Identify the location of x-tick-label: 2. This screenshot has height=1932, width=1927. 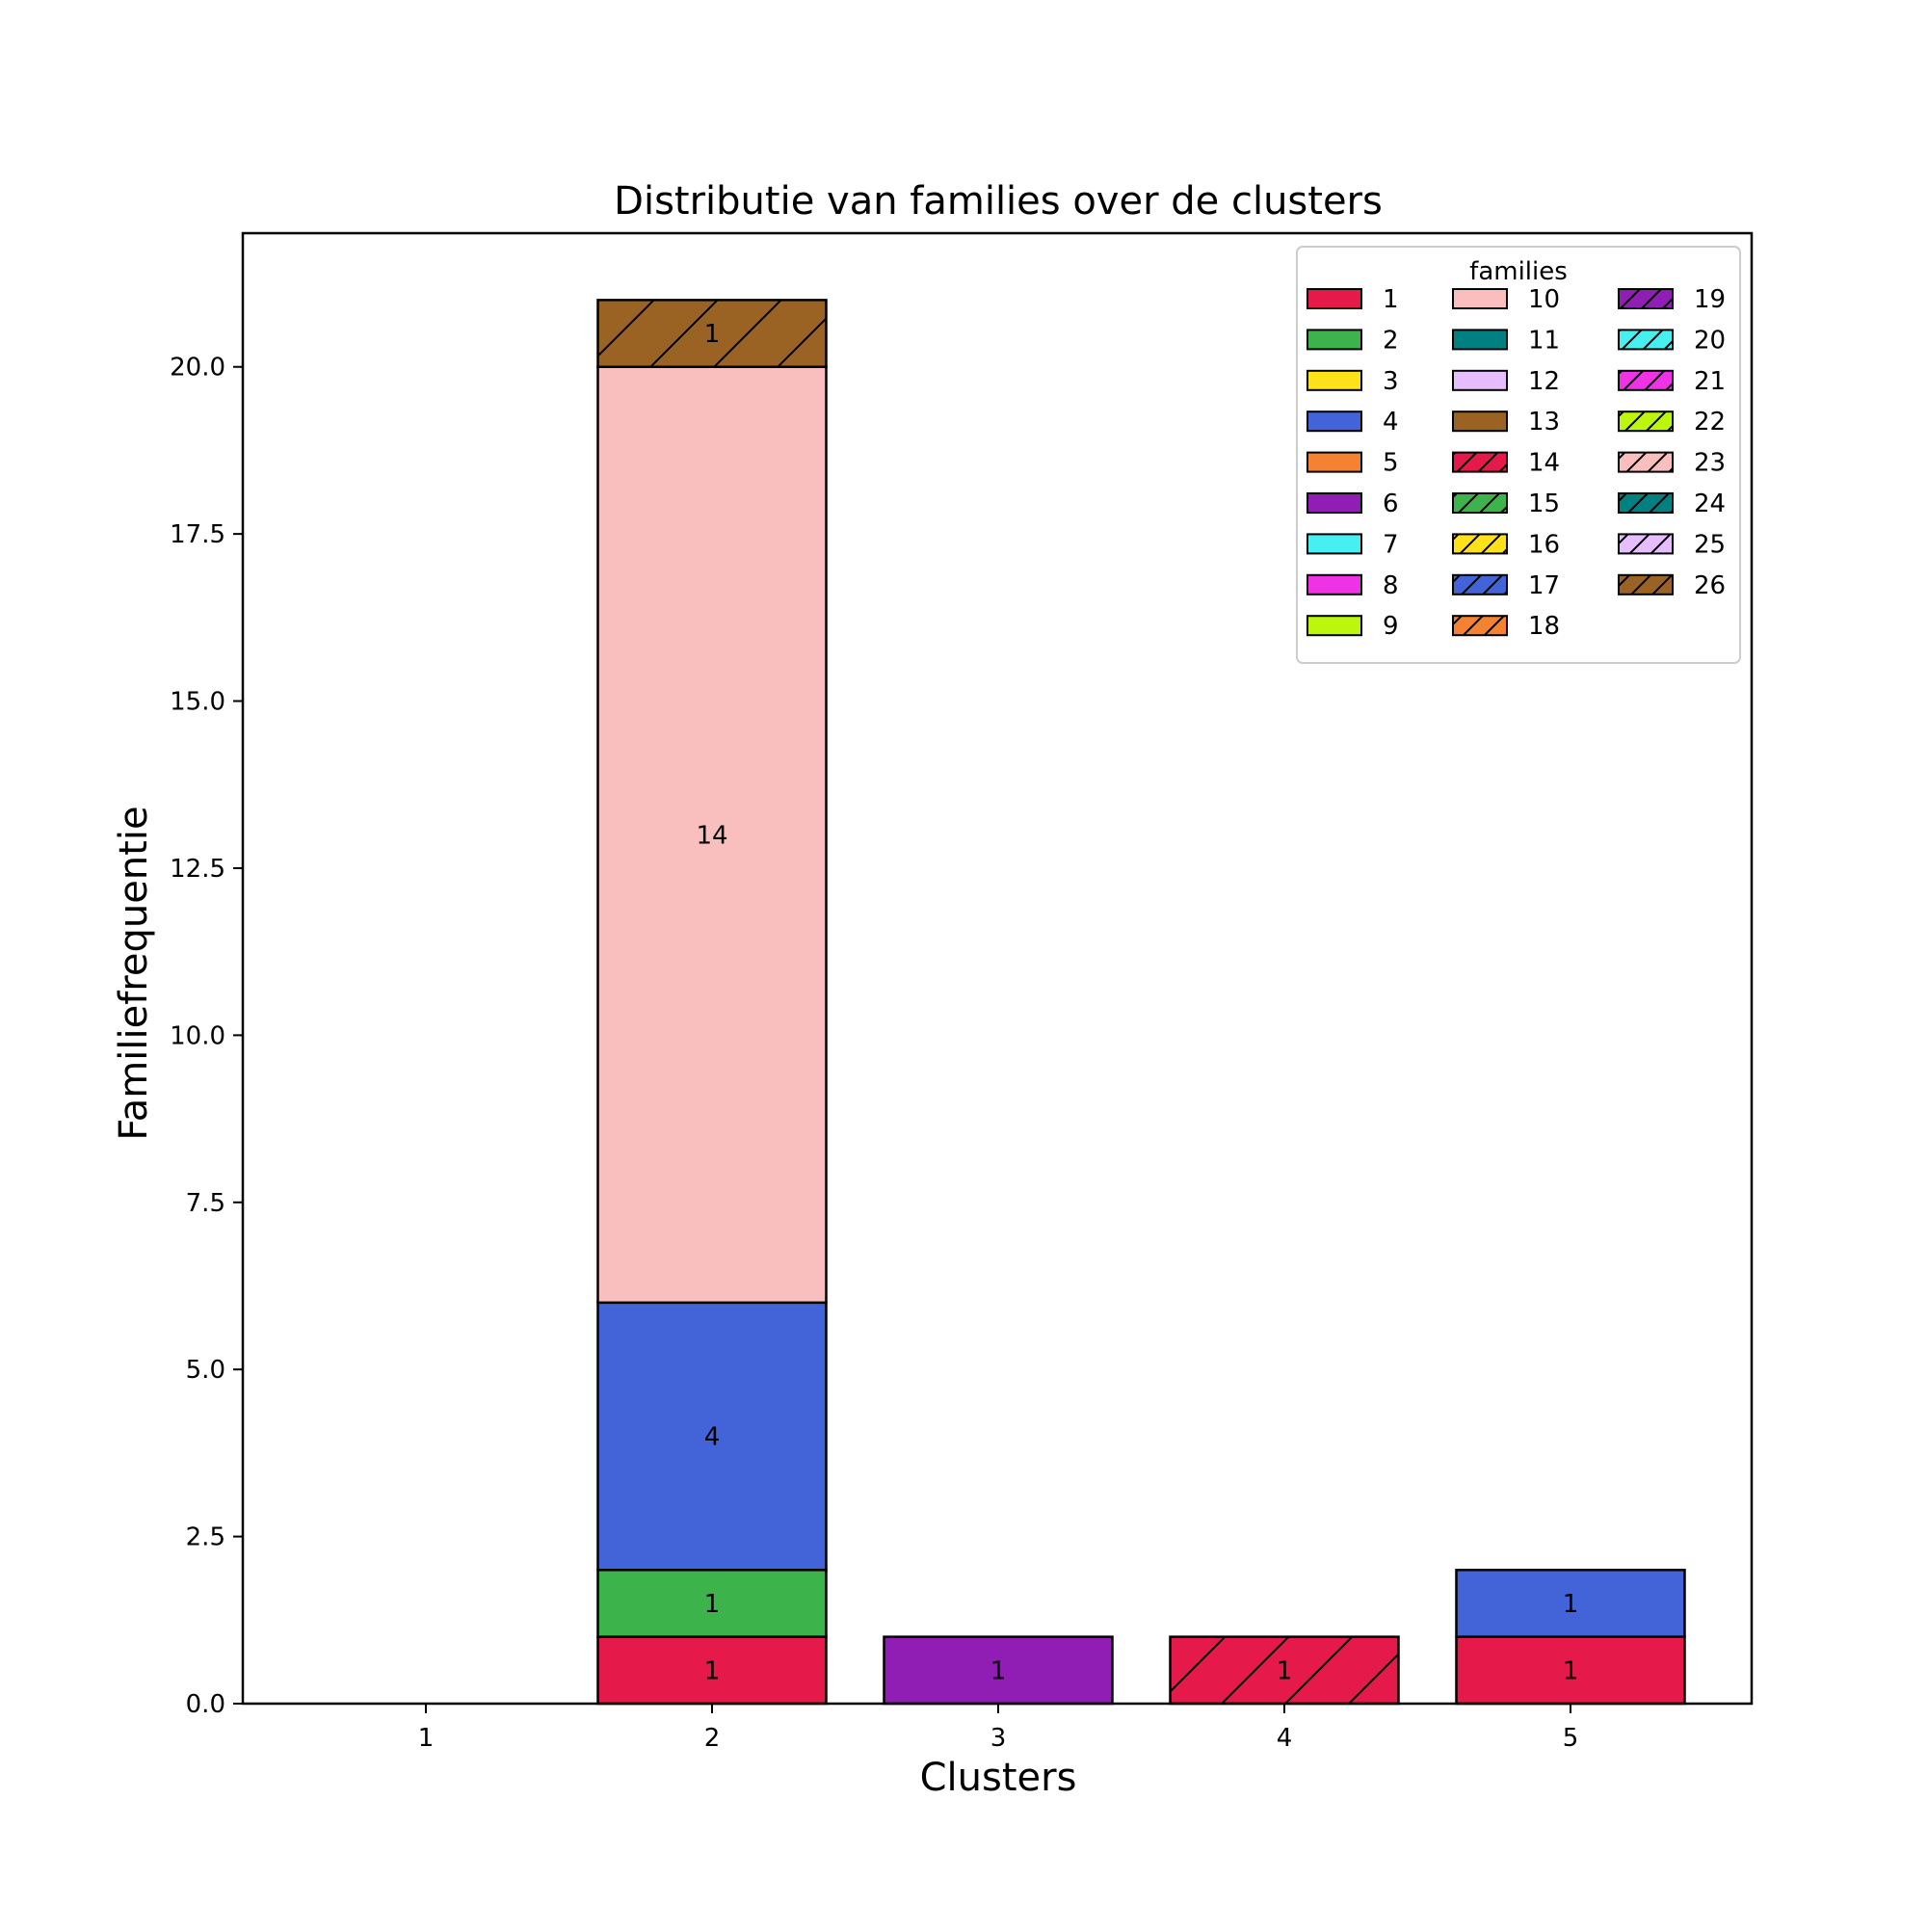
(712, 1738).